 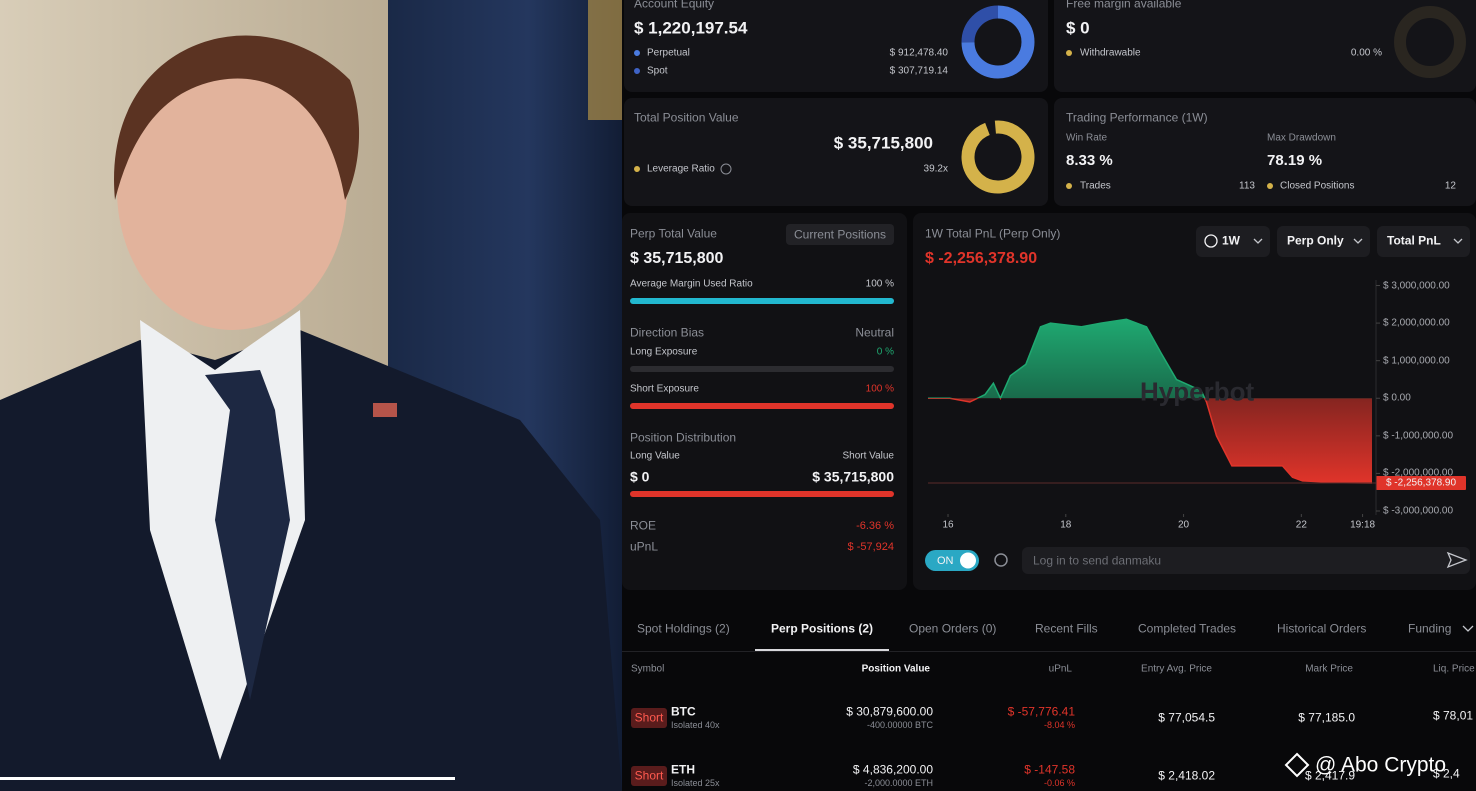 What do you see at coordinates (1322, 628) in the screenshot?
I see `tab: Historical Orders` at bounding box center [1322, 628].